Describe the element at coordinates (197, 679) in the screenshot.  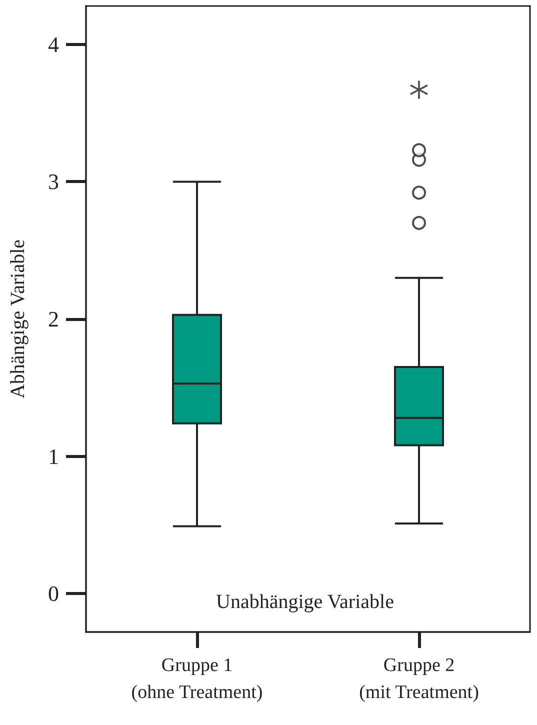
I see `x-tick-label: Gruppe 1 (ohne Treatment)` at that location.